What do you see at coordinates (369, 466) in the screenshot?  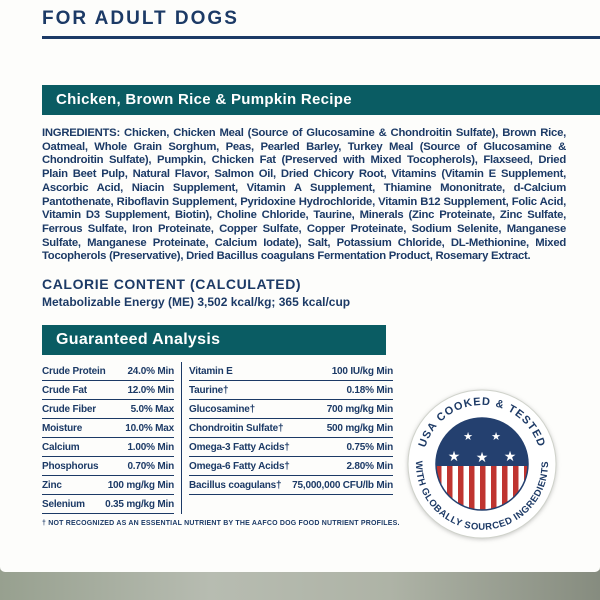 I see `nutrient-amount: 2.80% Min` at bounding box center [369, 466].